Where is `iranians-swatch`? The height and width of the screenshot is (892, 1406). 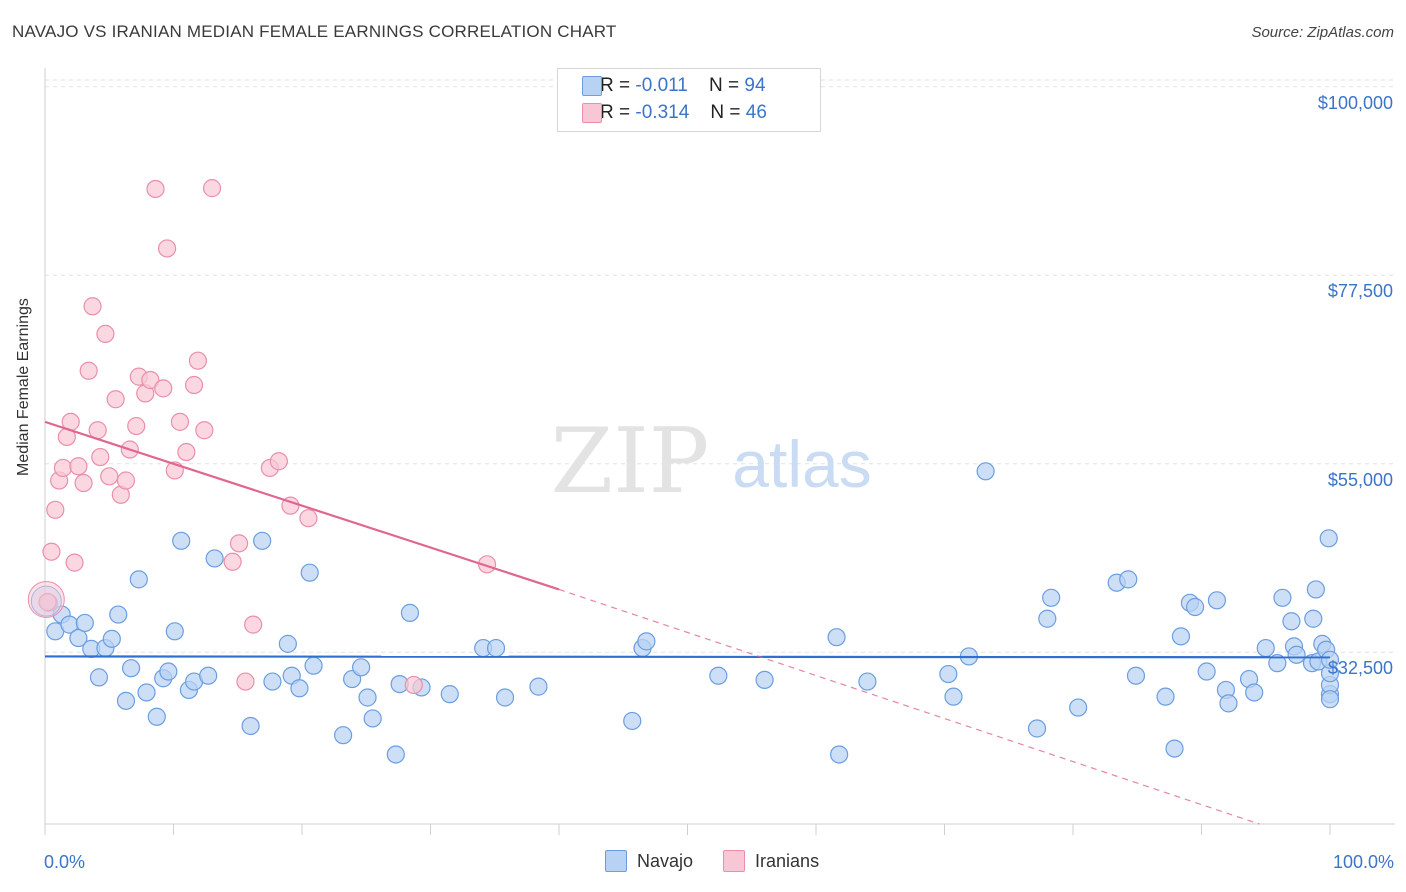 iranians-swatch is located at coordinates (592, 113).